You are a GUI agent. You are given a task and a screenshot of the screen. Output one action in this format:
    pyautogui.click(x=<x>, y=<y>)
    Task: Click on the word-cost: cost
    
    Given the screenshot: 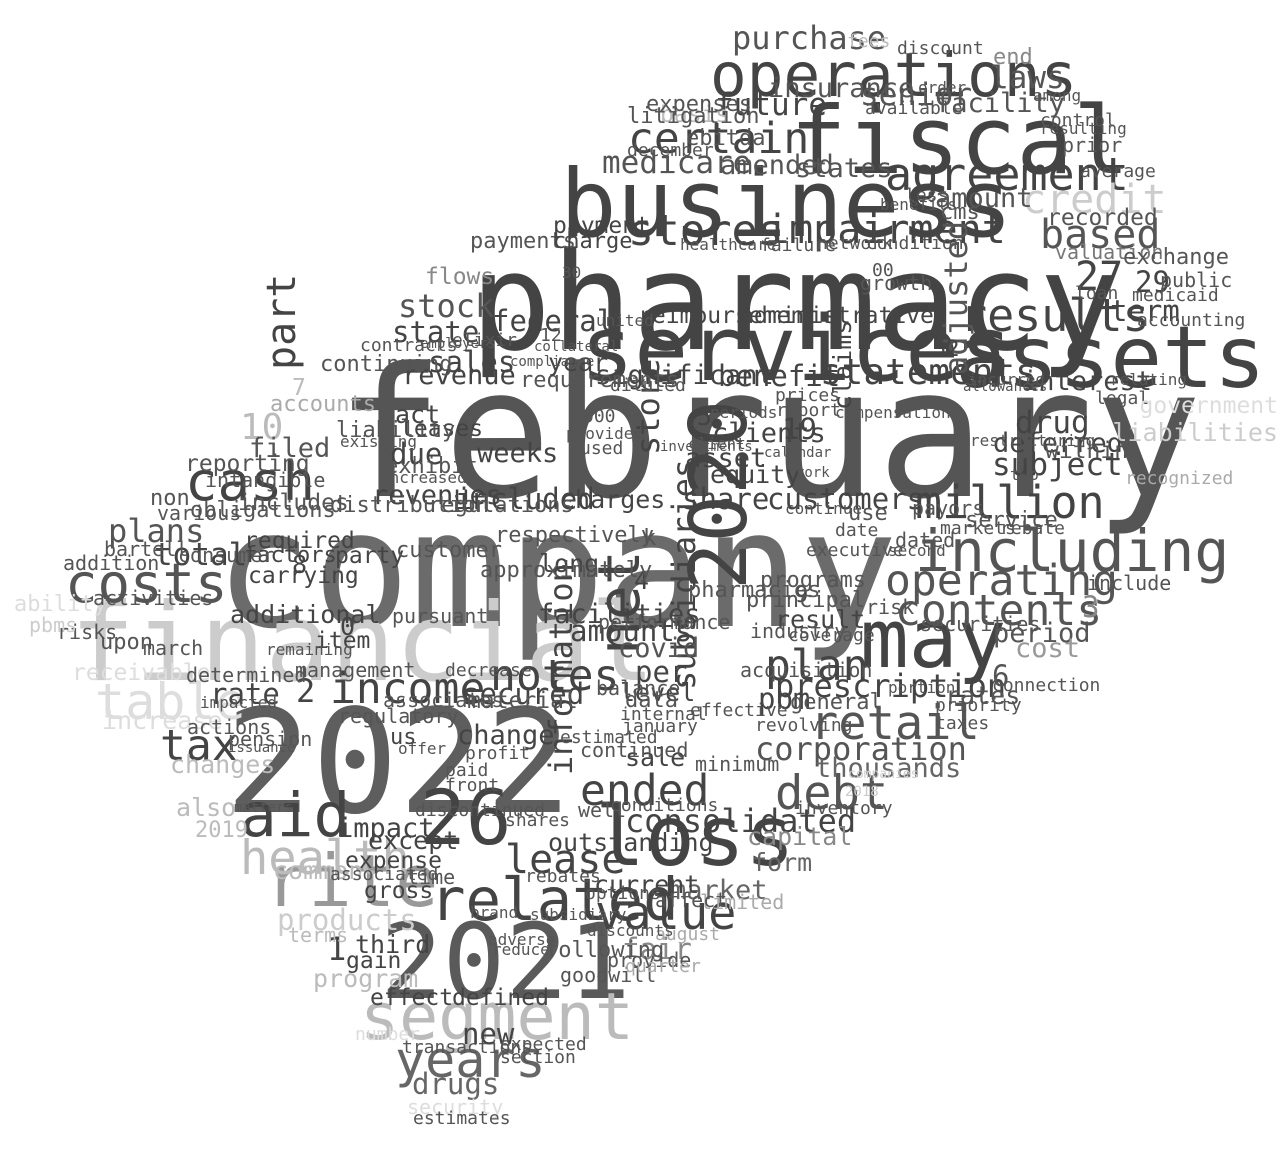 What is the action you would take?
    pyautogui.click(x=1048, y=648)
    